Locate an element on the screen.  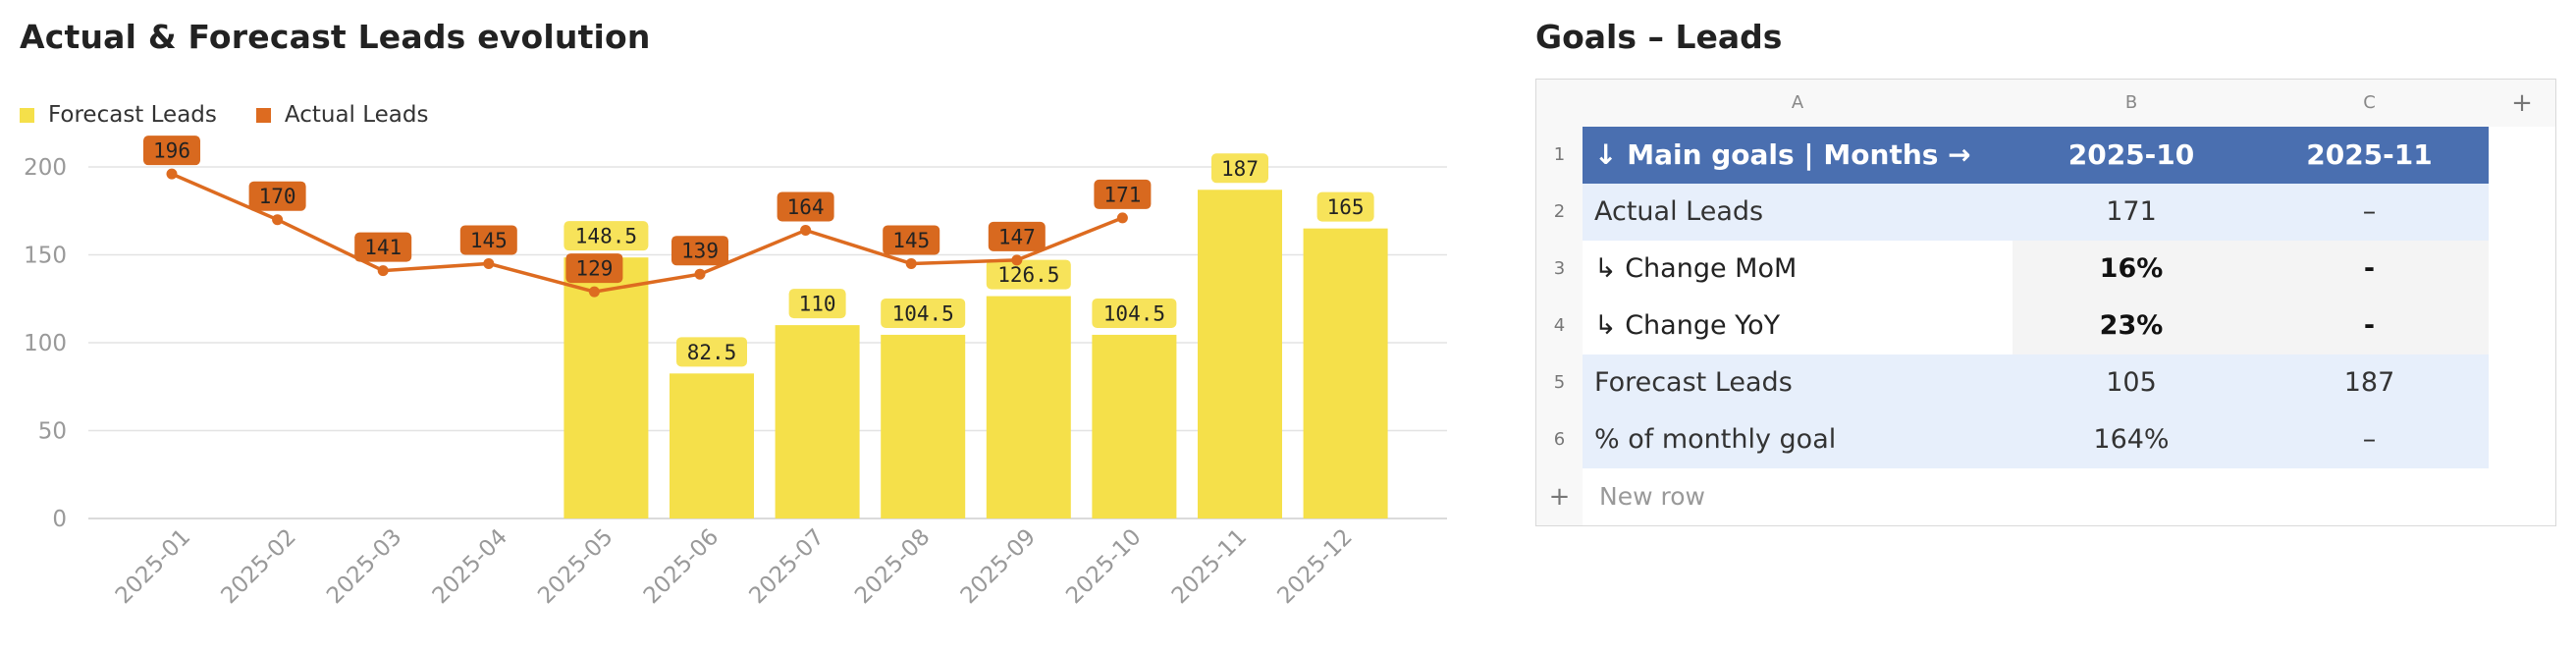
line-value-label: 171 is located at coordinates (1122, 194).